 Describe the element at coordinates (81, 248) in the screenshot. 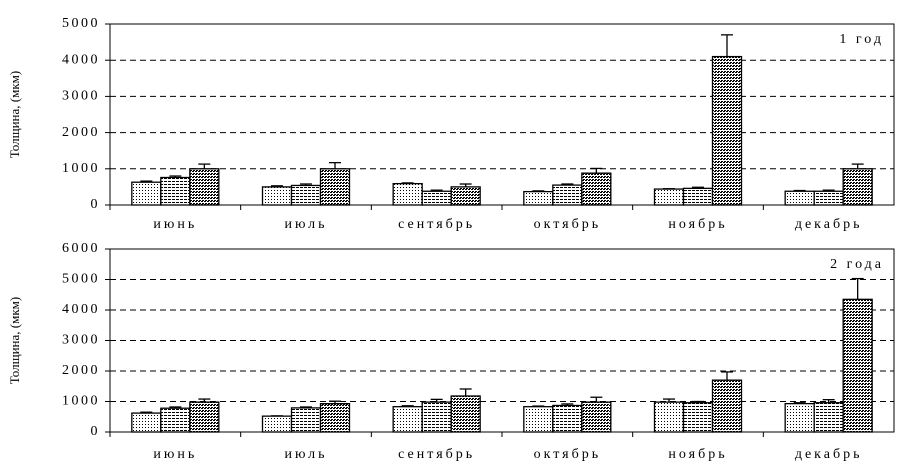

I see `y-tick-label: 6000` at that location.